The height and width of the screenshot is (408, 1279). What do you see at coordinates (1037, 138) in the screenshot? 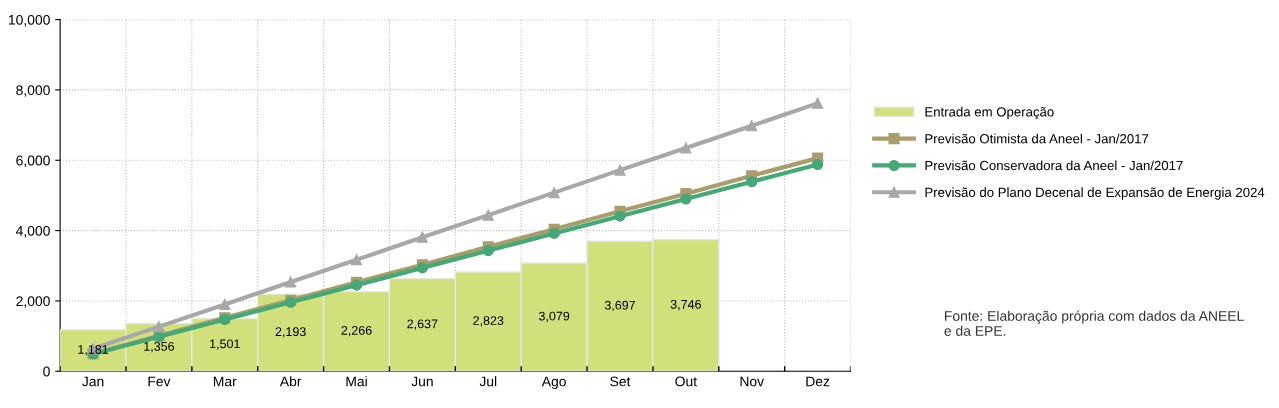
I see `legend-label: Previsão Otimista da Aneel - Jan/2017` at bounding box center [1037, 138].